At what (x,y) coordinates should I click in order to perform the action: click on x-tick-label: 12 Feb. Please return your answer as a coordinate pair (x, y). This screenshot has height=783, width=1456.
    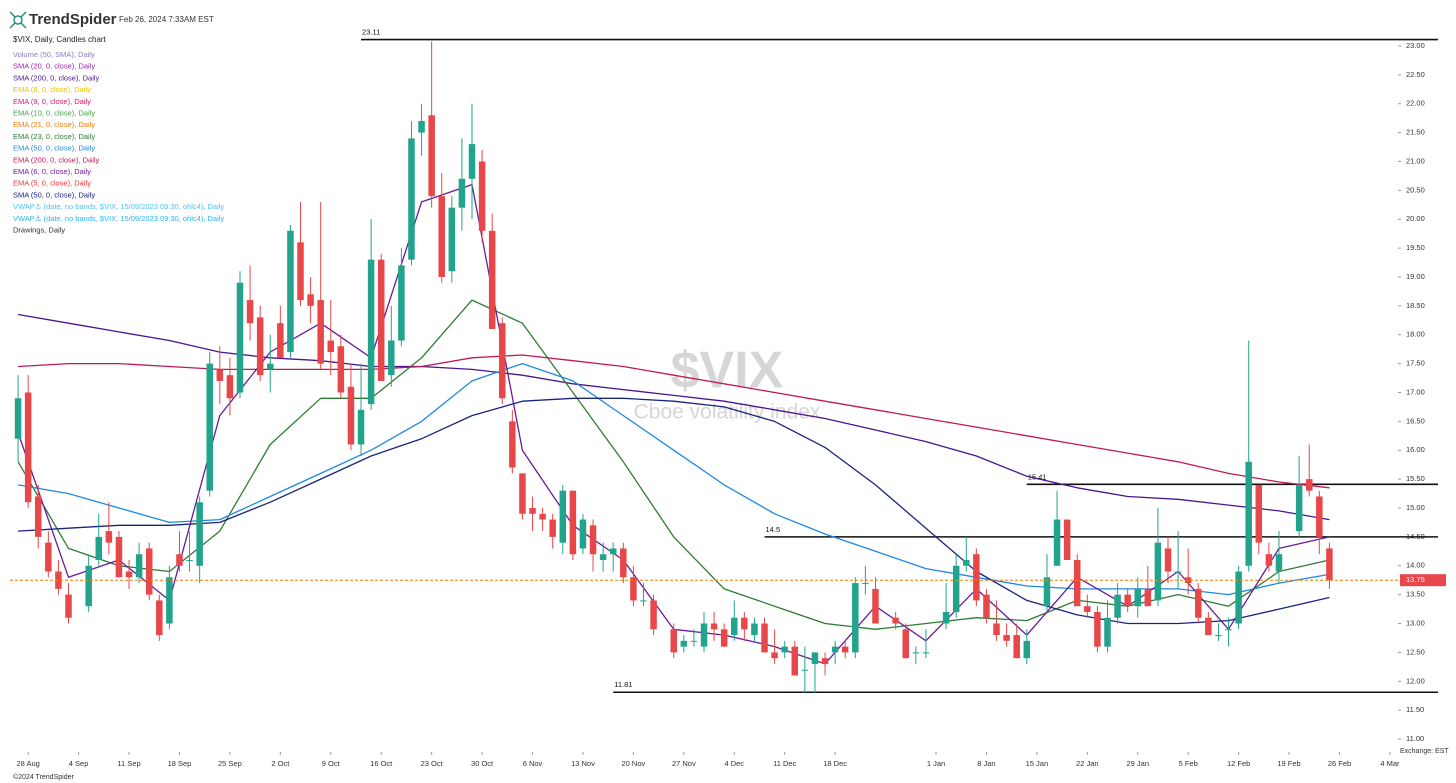
    Looking at the image, I should click on (1238, 763).